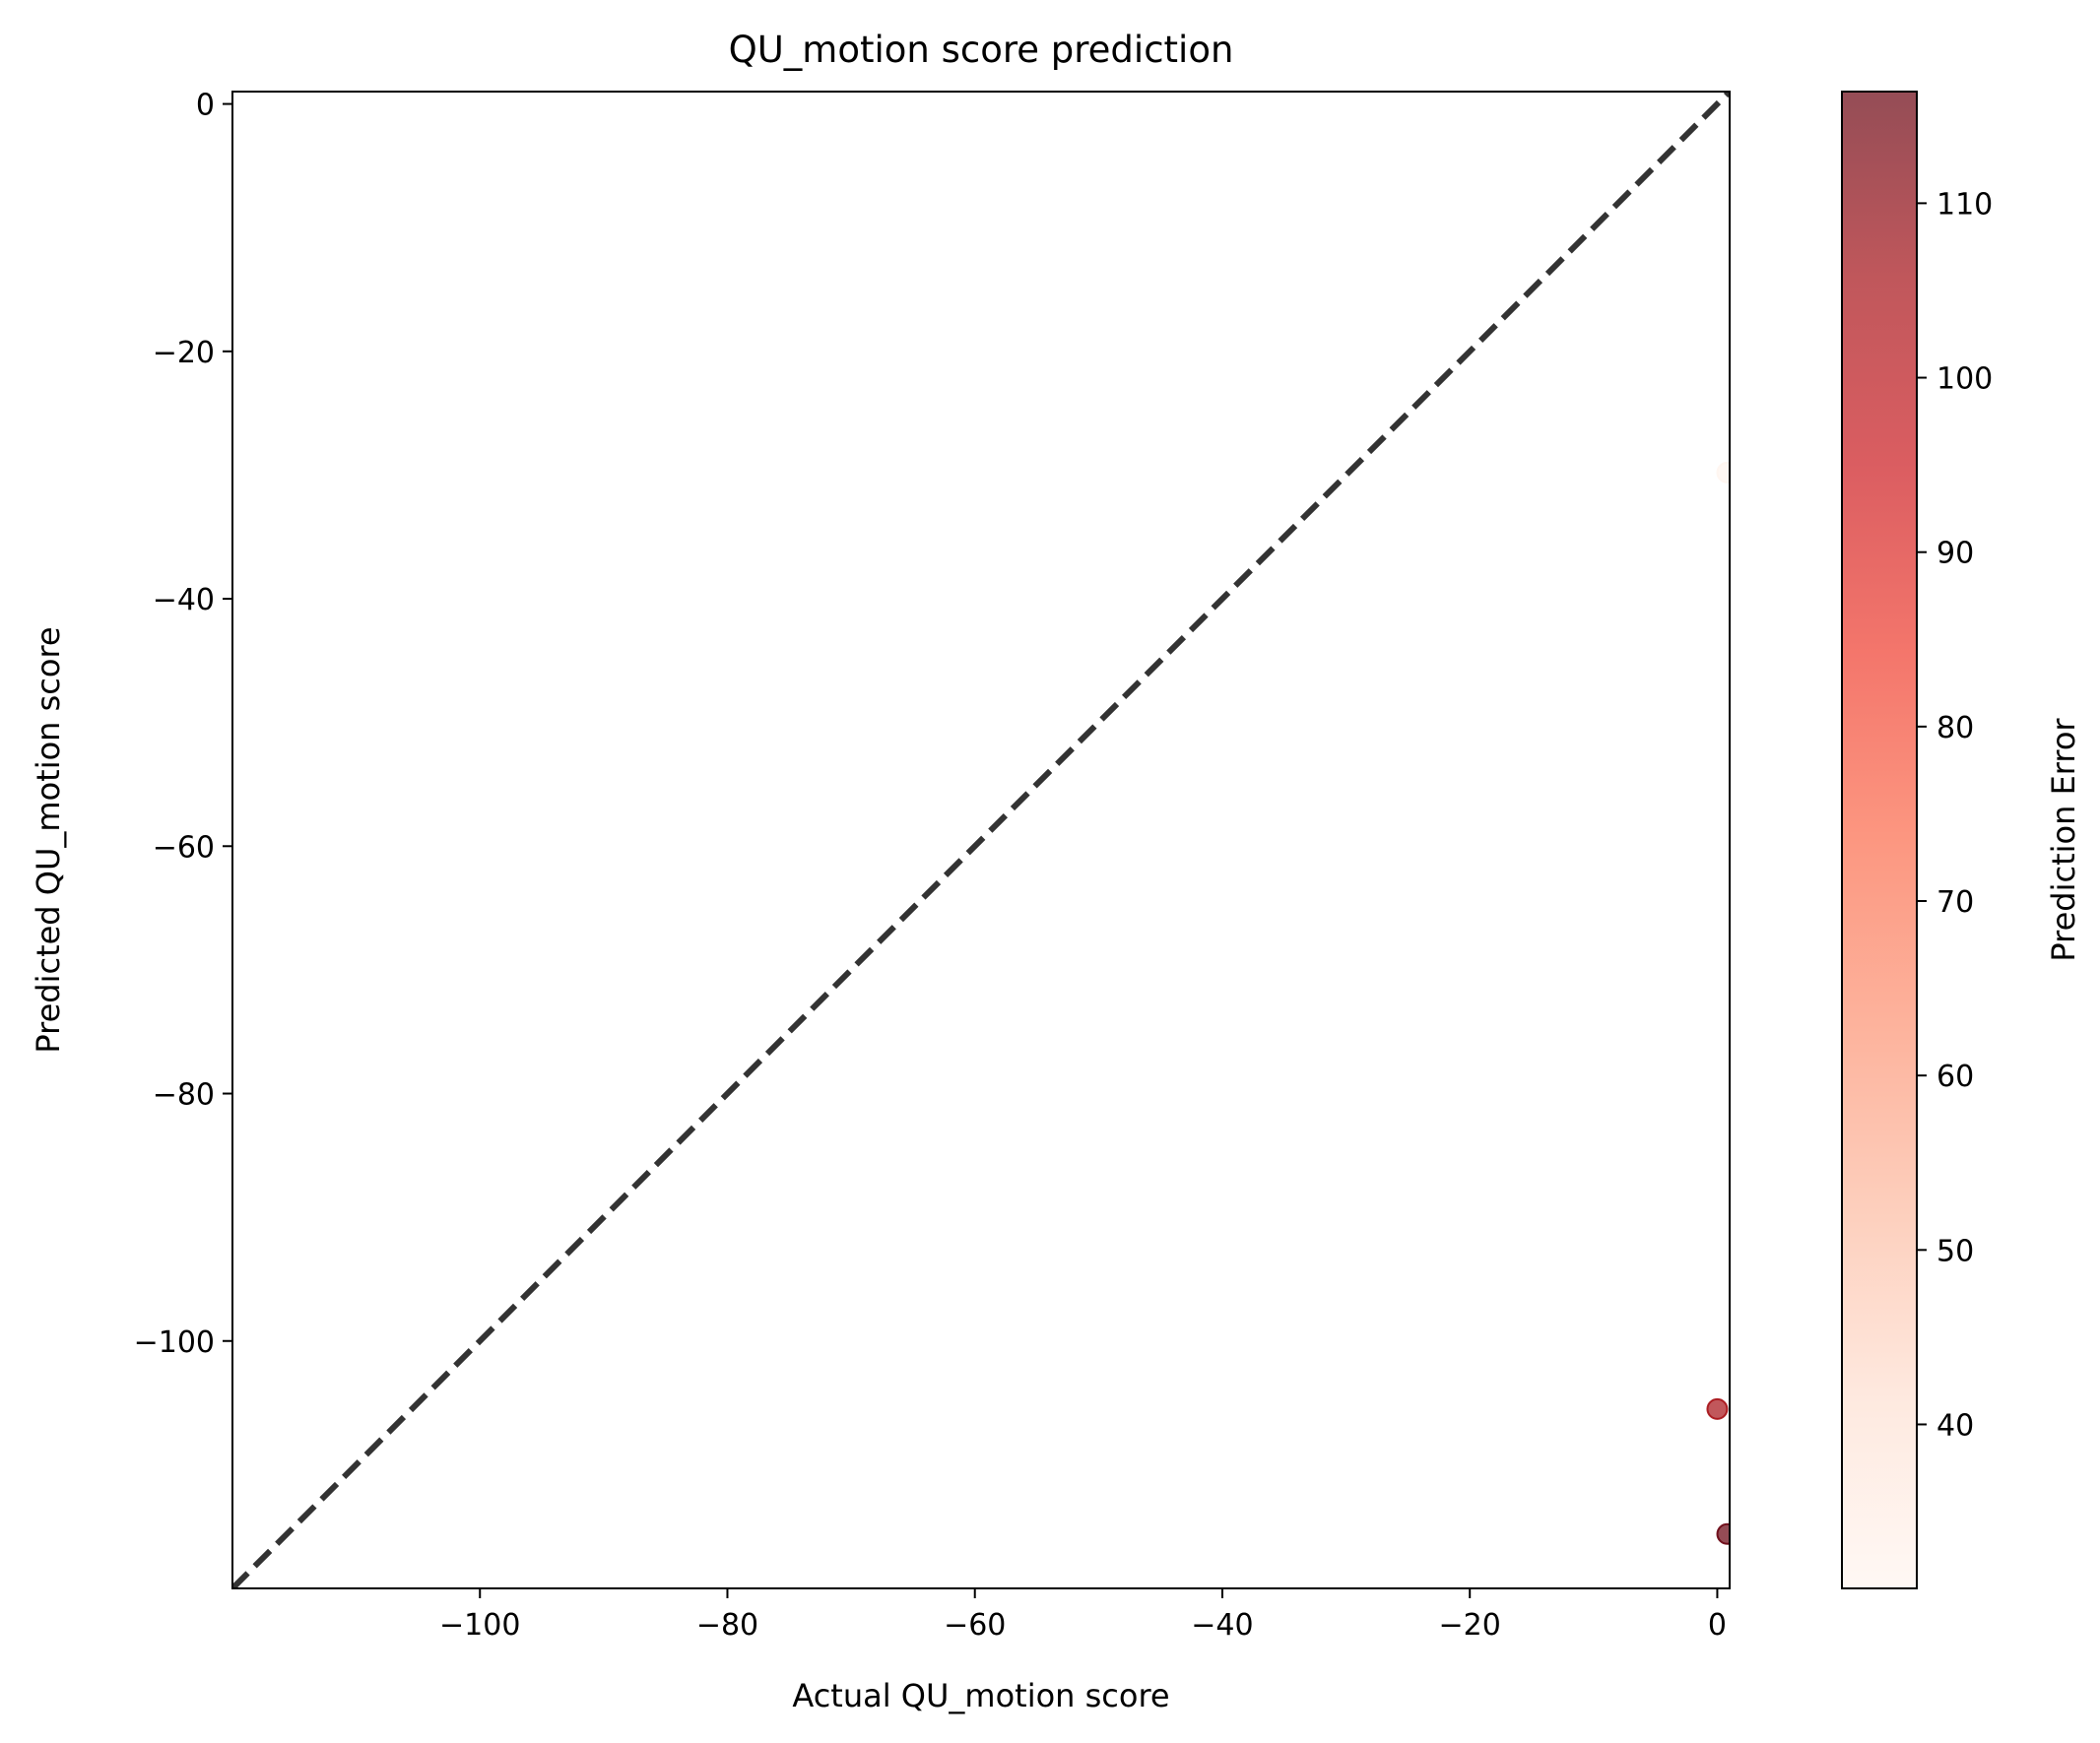  Describe the element at coordinates (1965, 205) in the screenshot. I see `colorbar-tick-label: 110` at that location.